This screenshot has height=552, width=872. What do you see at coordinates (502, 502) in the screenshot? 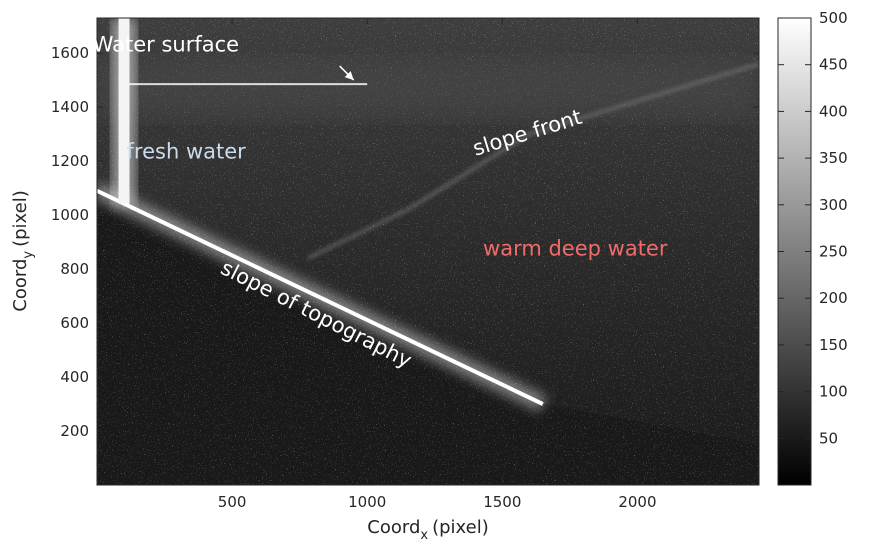
I see `x-tick-label: 1500` at bounding box center [502, 502].